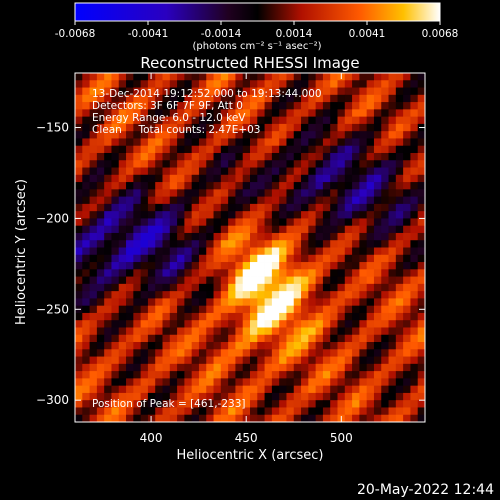  I want to click on colorbar-tick-label: -0.0041, so click(148, 34).